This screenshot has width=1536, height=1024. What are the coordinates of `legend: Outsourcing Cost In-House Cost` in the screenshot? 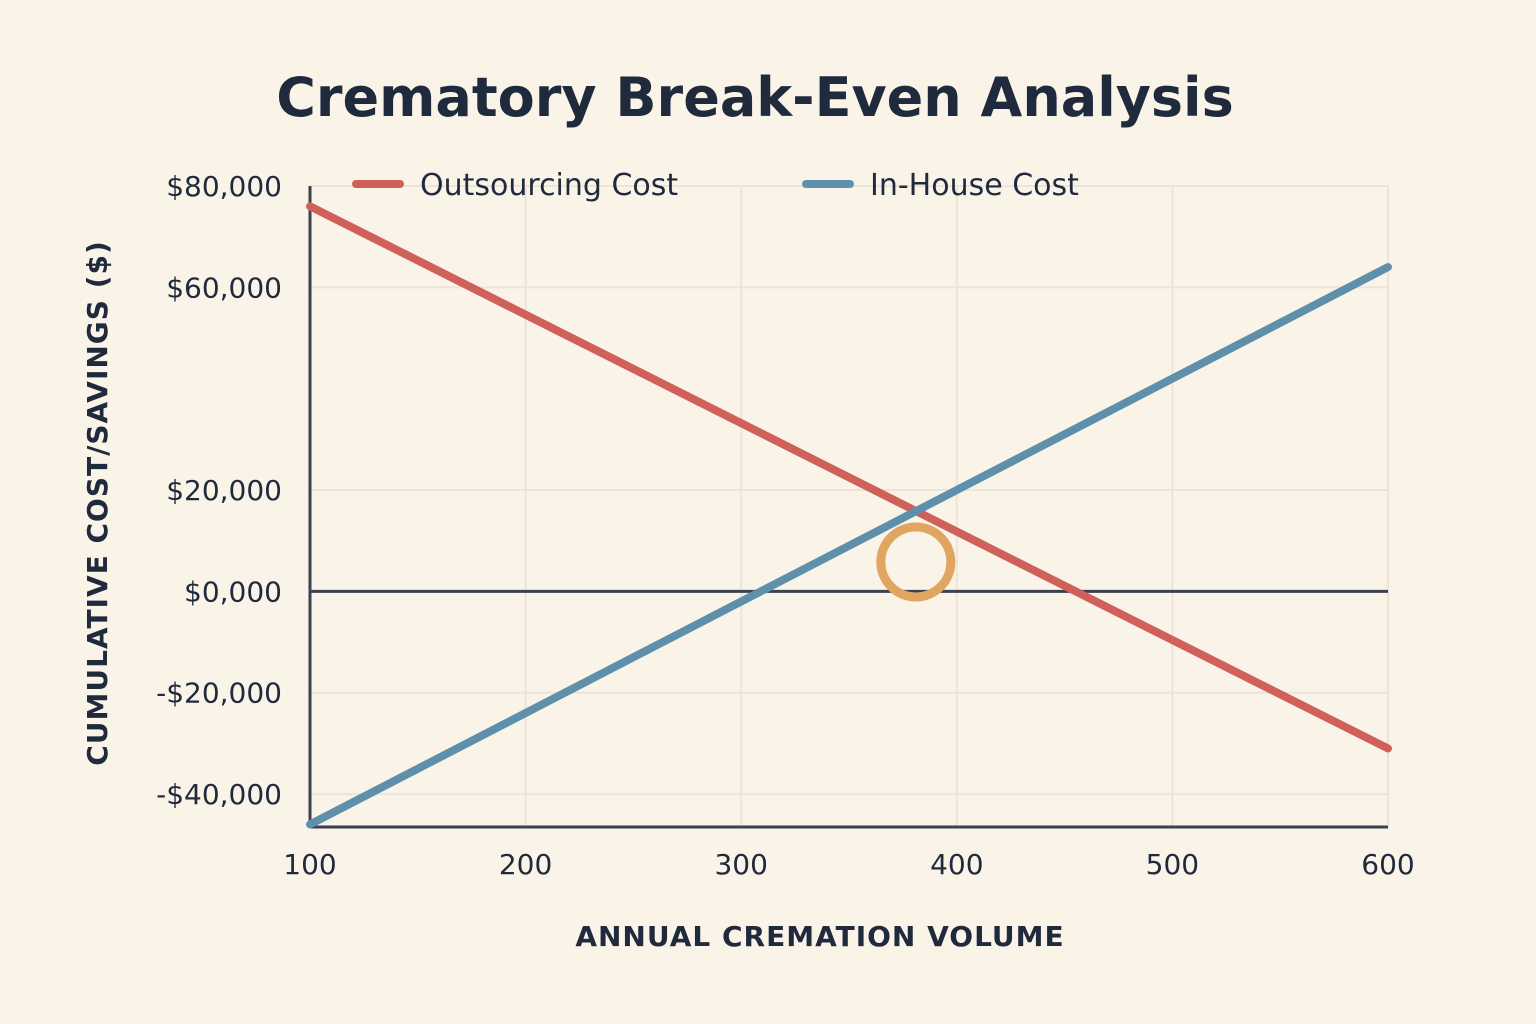 It's located at (715, 185).